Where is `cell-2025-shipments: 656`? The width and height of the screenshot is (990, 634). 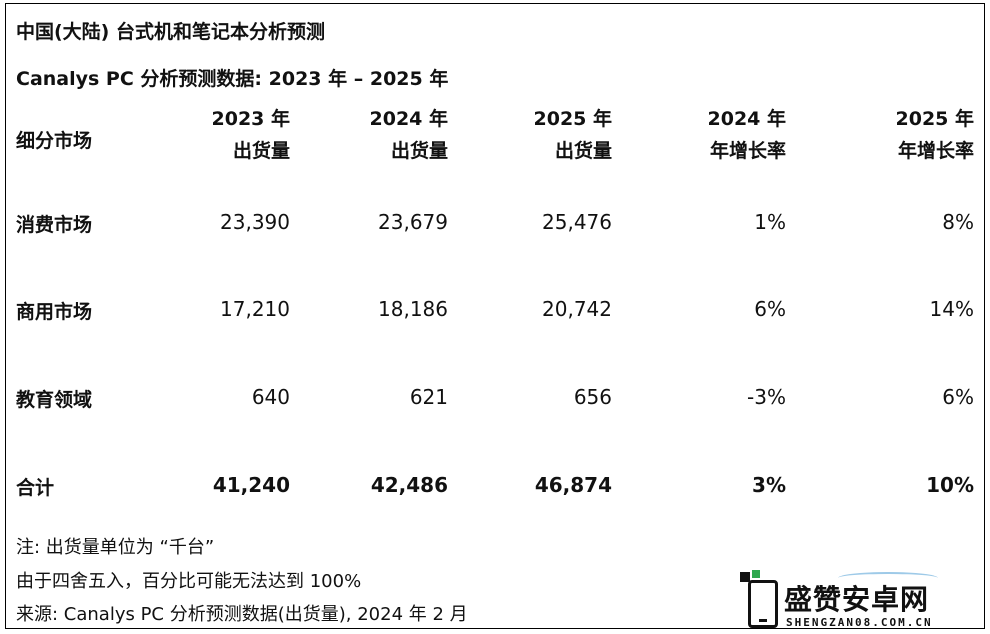
cell-2025-shipments: 656 is located at coordinates (592, 397).